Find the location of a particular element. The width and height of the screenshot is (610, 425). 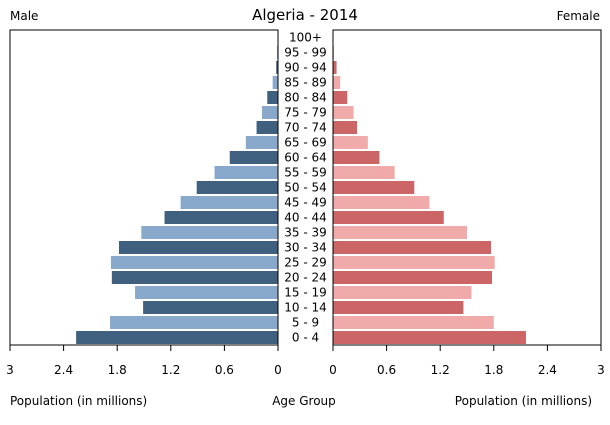

age-group-label-75-79: 75 - 79 is located at coordinates (305, 113).